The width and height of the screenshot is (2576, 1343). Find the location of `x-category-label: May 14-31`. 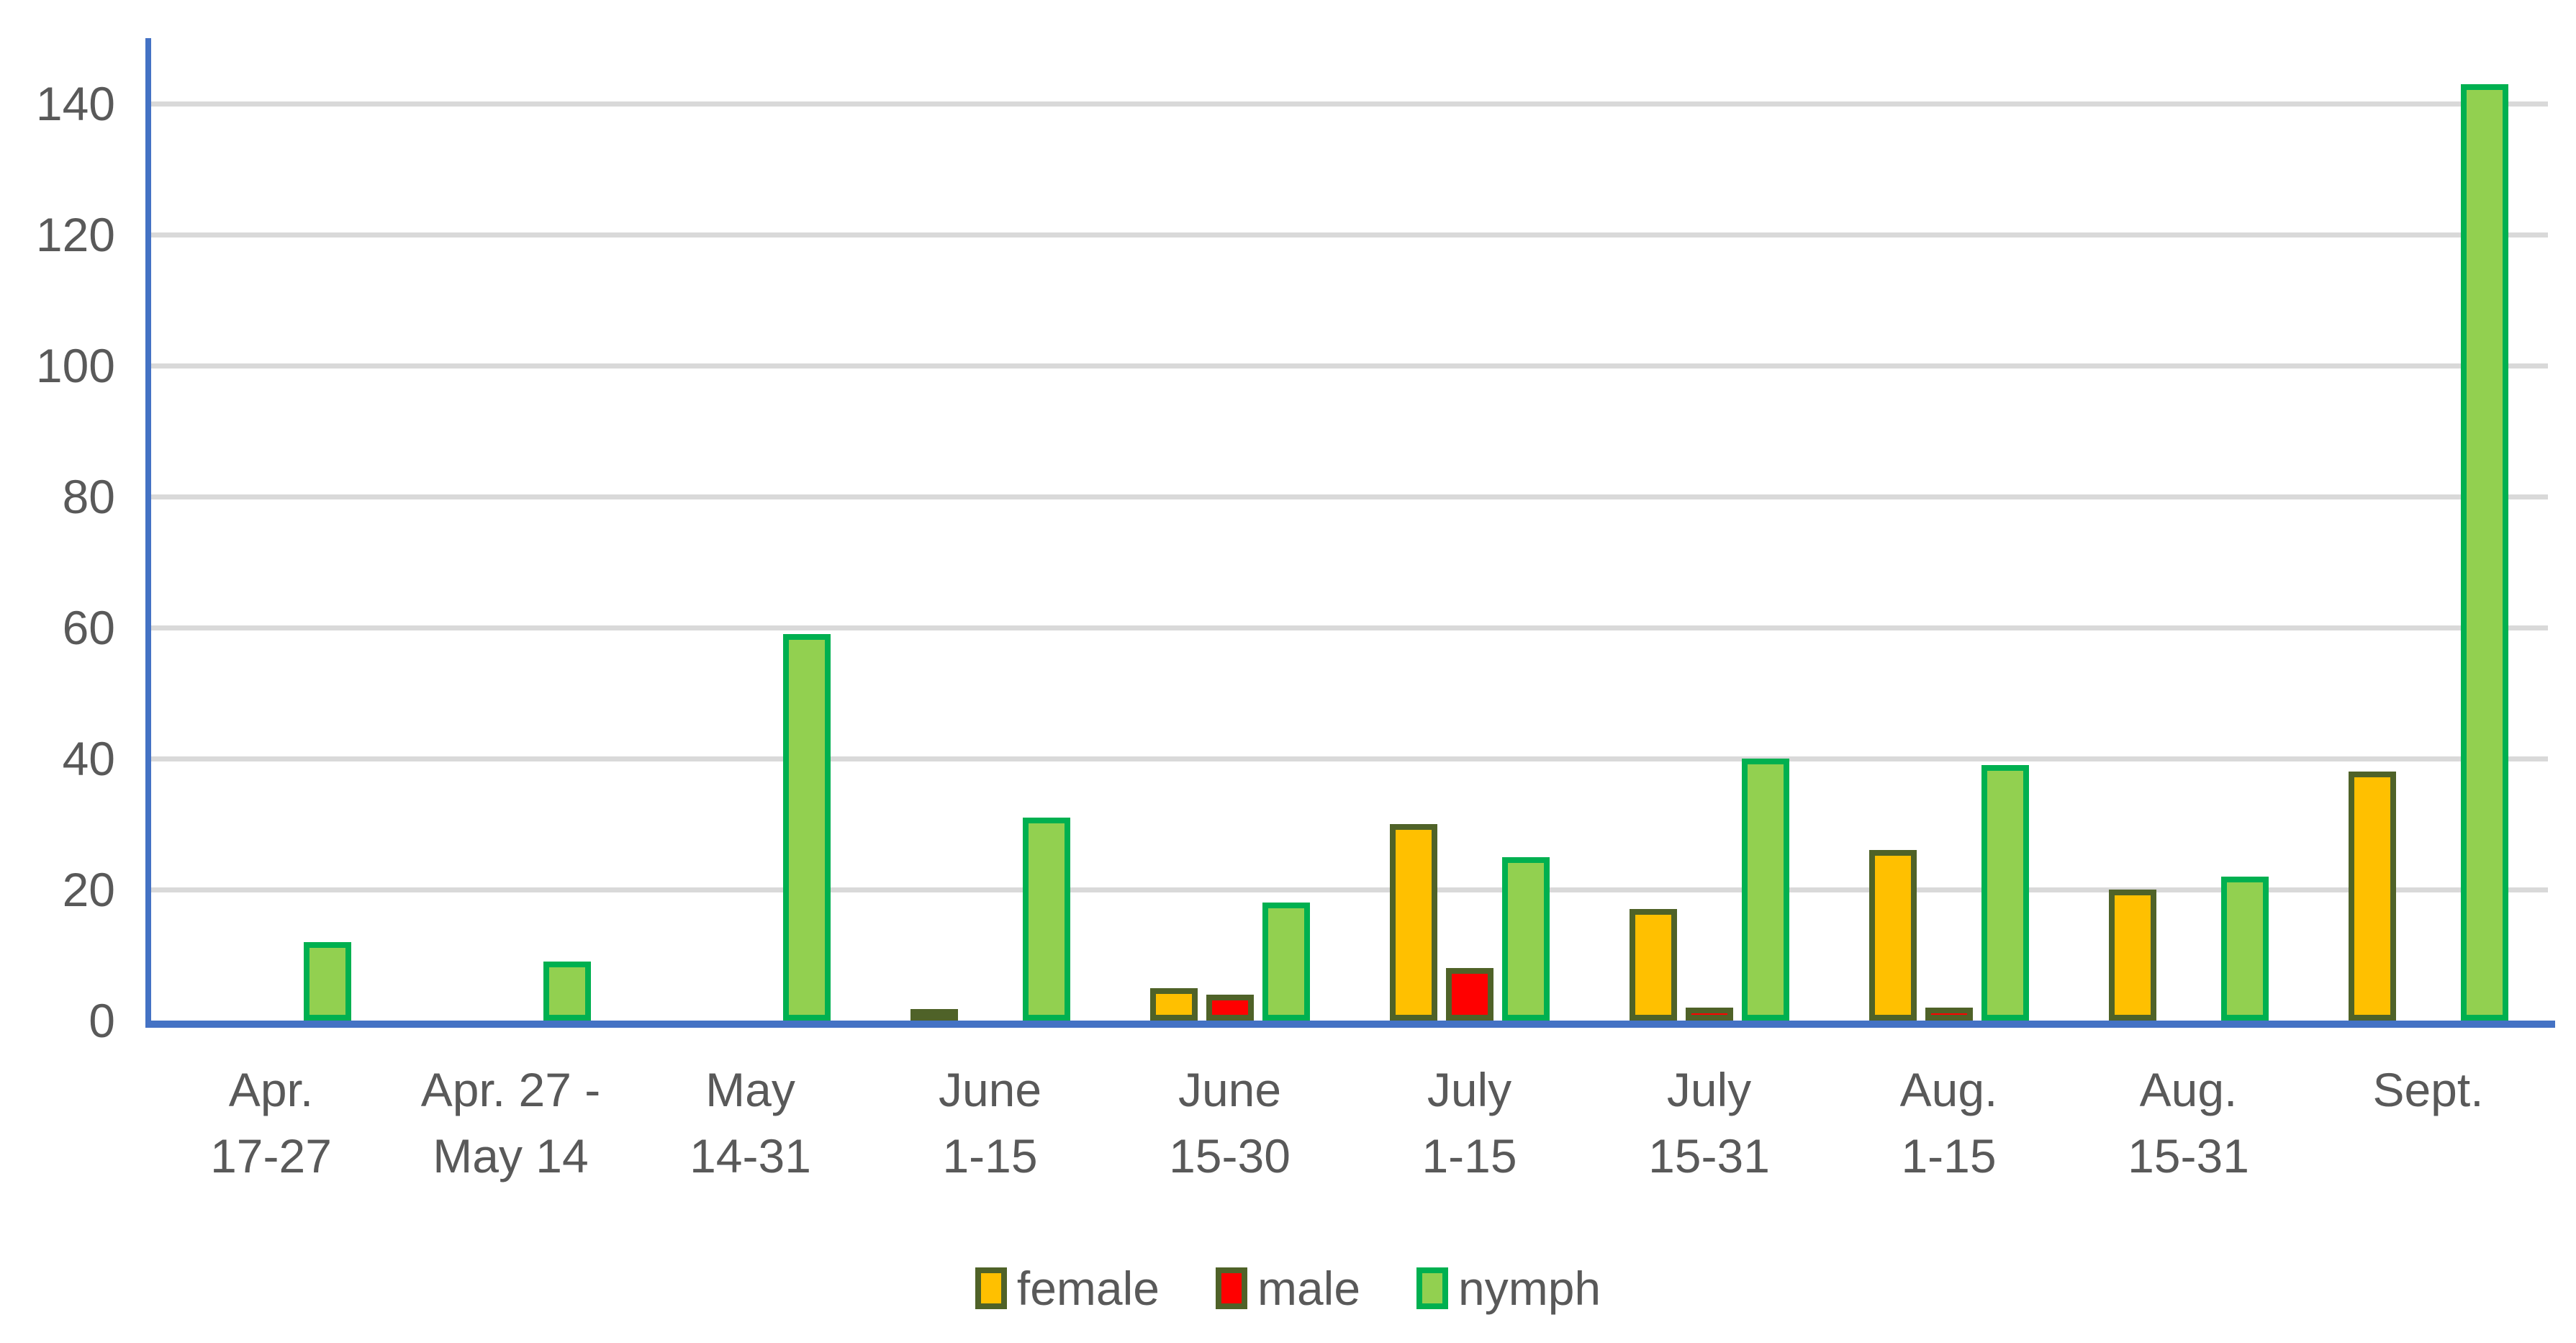

x-category-label: May 14-31 is located at coordinates (751, 1123).